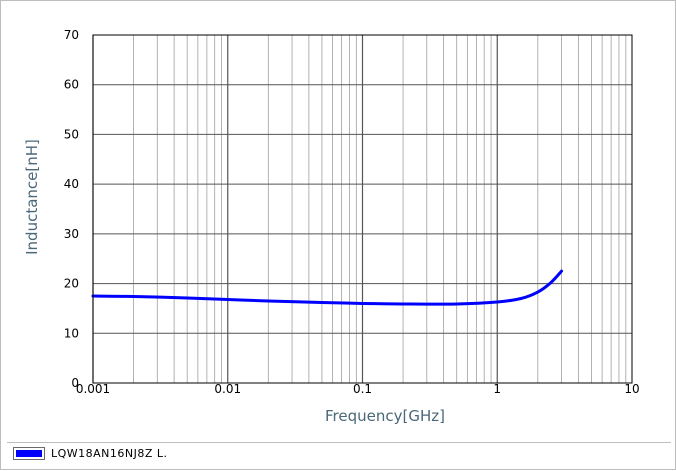 The width and height of the screenshot is (676, 471). Describe the element at coordinates (71, 209) in the screenshot. I see `y-tick-labels: 0 10 20 30 40 50 60 70` at that location.